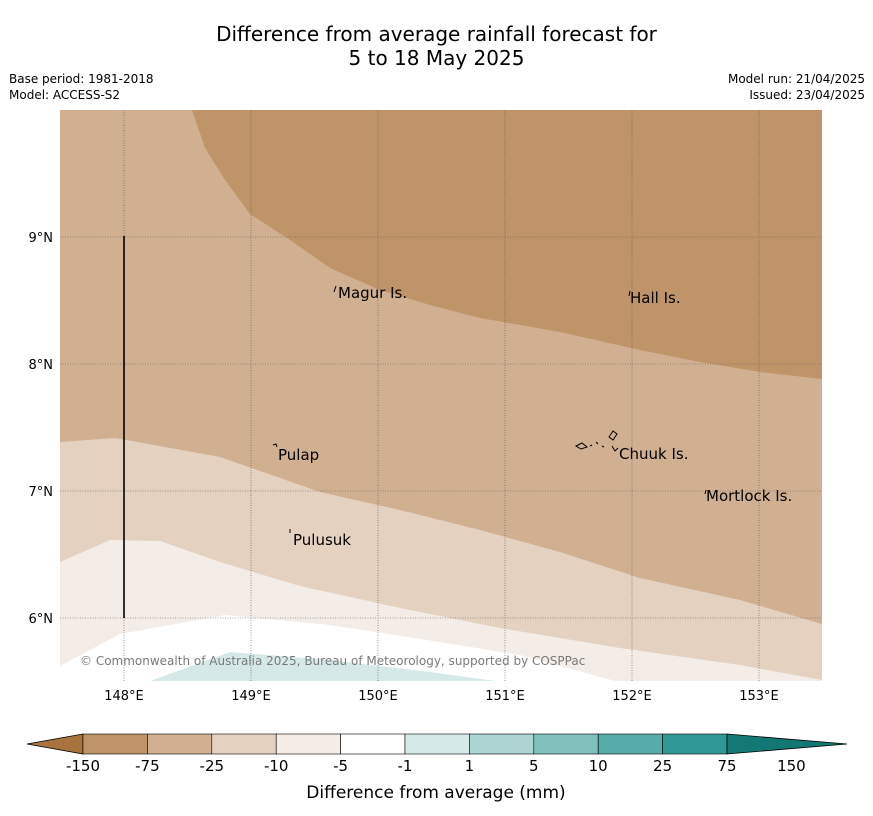  I want to click on lat-label-7n: 7°N, so click(41, 492).